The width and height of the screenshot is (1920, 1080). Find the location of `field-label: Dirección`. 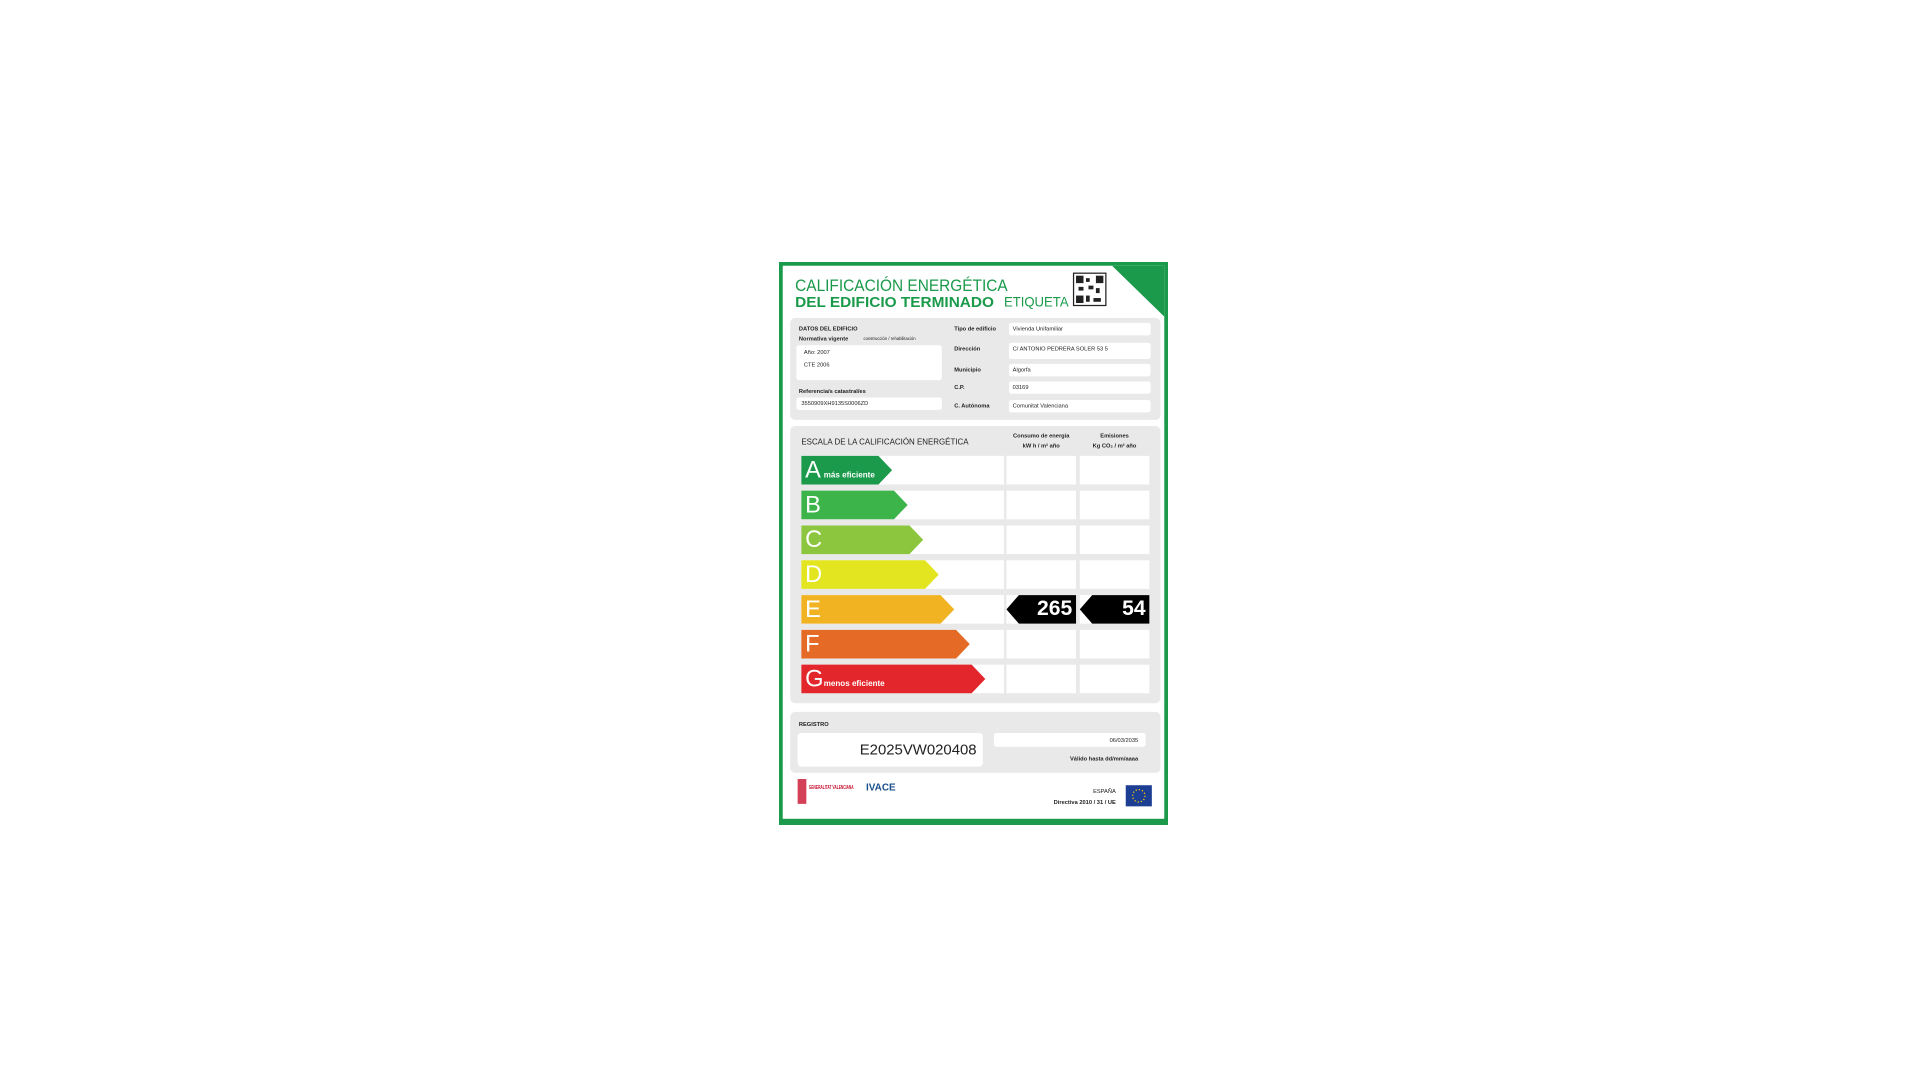

field-label: Dirección is located at coordinates (967, 350).